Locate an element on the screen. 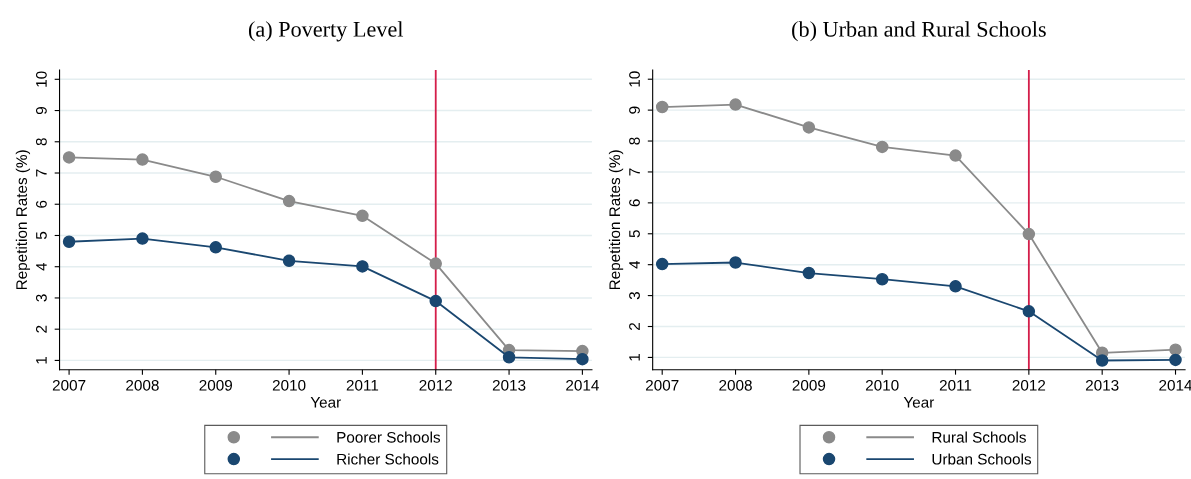 This screenshot has height=479, width=1191. chart-title: (b) Urban and Rural Schools is located at coordinates (919, 31).